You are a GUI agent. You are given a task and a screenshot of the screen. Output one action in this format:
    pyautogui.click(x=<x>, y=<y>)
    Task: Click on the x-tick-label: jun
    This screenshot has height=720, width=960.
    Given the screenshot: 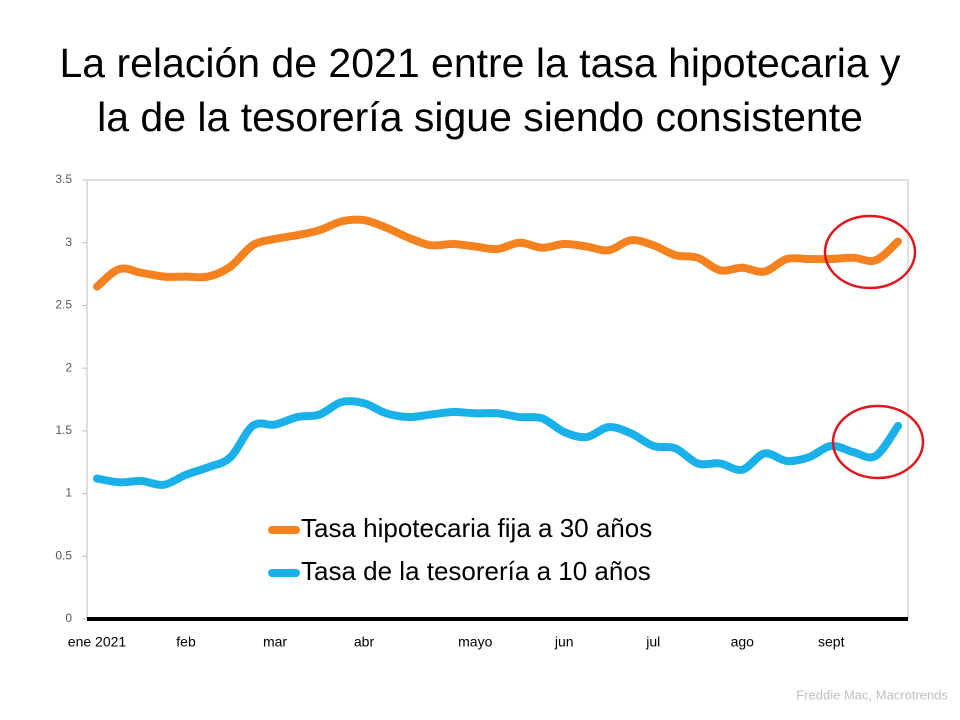 What is the action you would take?
    pyautogui.click(x=564, y=642)
    